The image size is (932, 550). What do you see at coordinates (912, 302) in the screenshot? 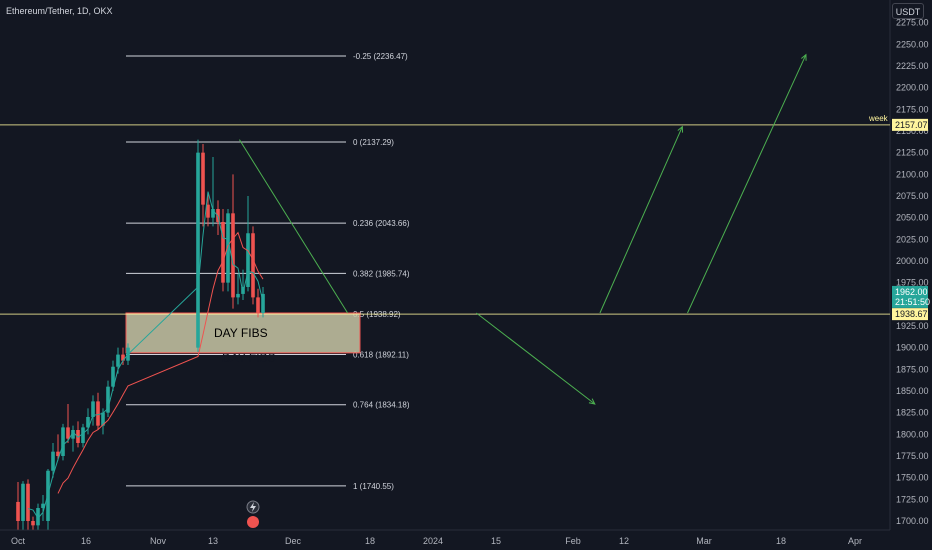
I see `candle-countdown: 21:51:50` at bounding box center [912, 302].